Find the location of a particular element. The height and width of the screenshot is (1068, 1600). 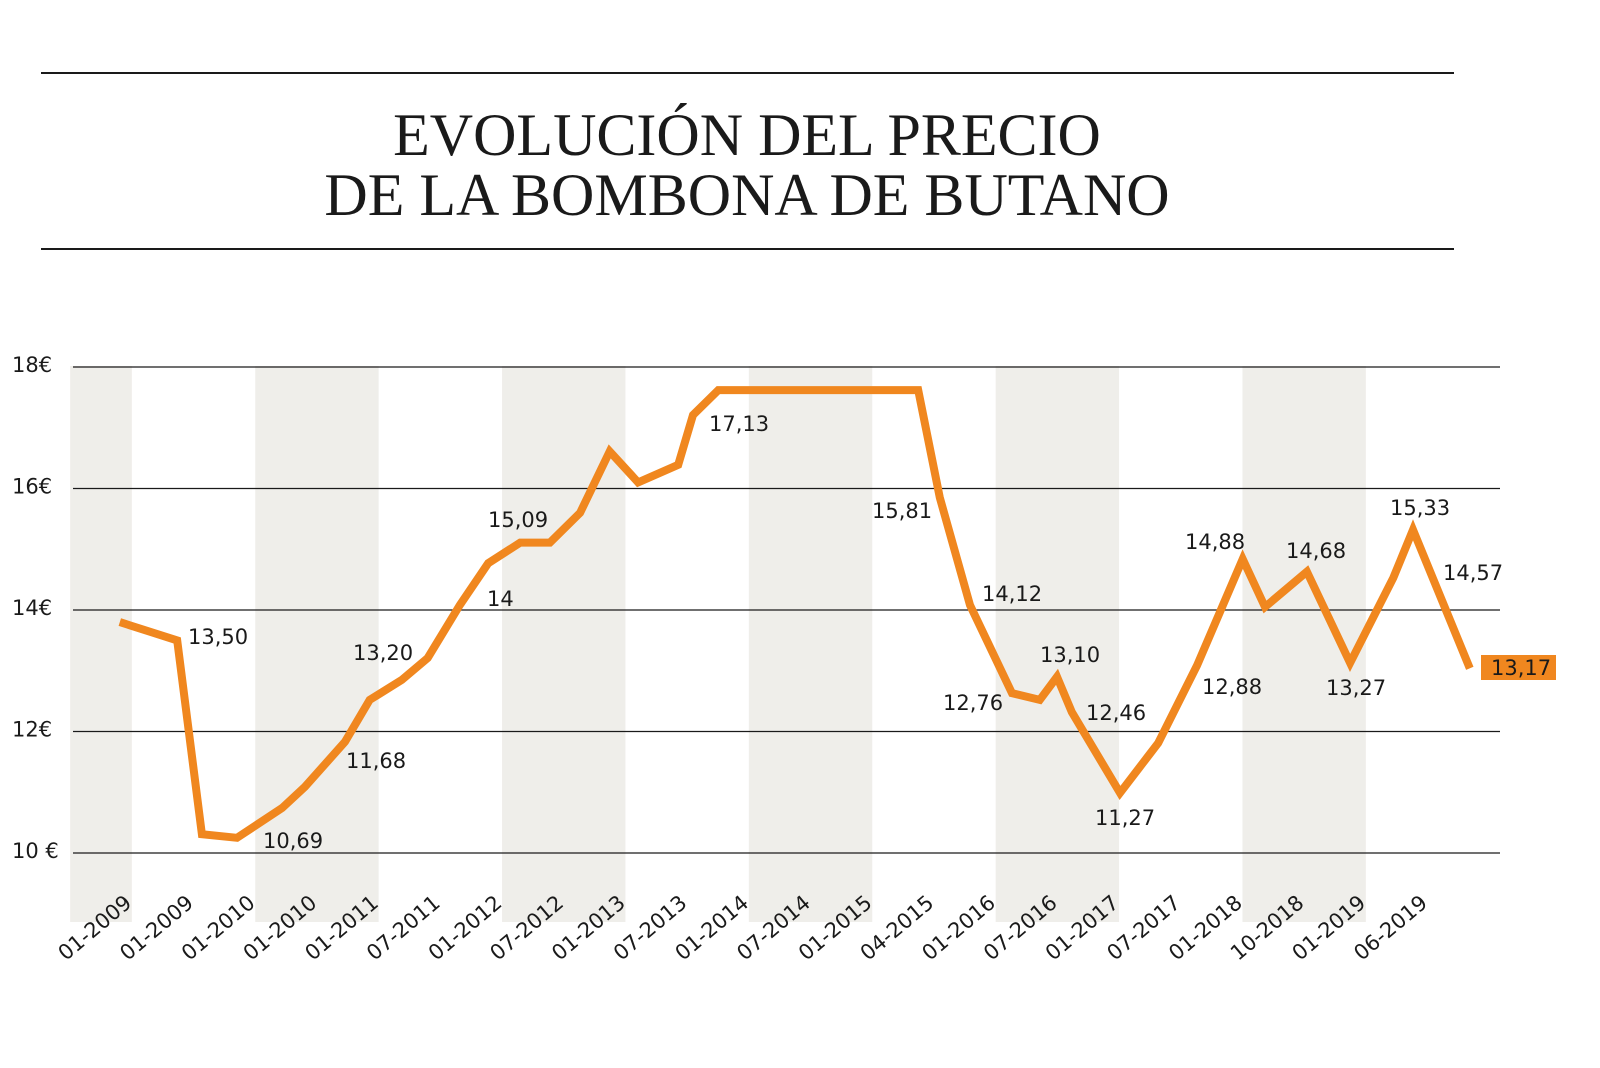

data-label: 14 is located at coordinates (500, 599).